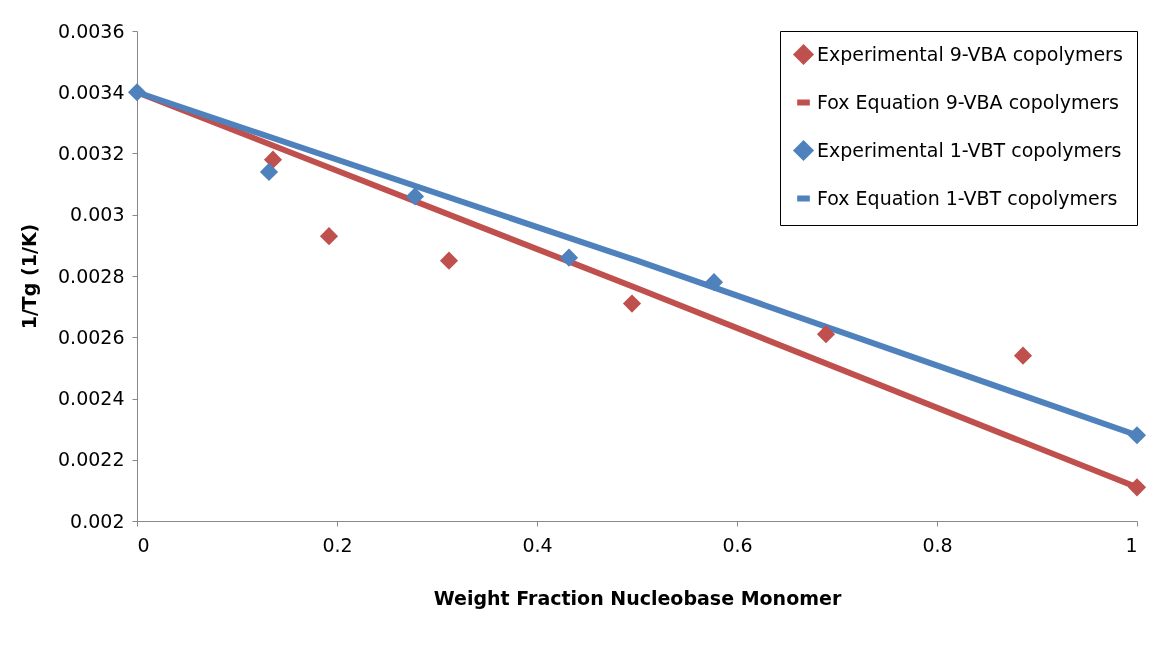 The image size is (1167, 647). I want to click on y-tick-label: 0.0028, so click(91, 275).